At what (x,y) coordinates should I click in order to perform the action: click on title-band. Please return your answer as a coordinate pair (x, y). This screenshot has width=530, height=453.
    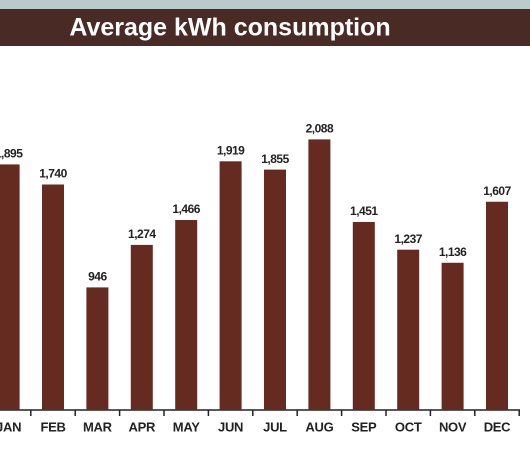
    Looking at the image, I should click on (265, 27).